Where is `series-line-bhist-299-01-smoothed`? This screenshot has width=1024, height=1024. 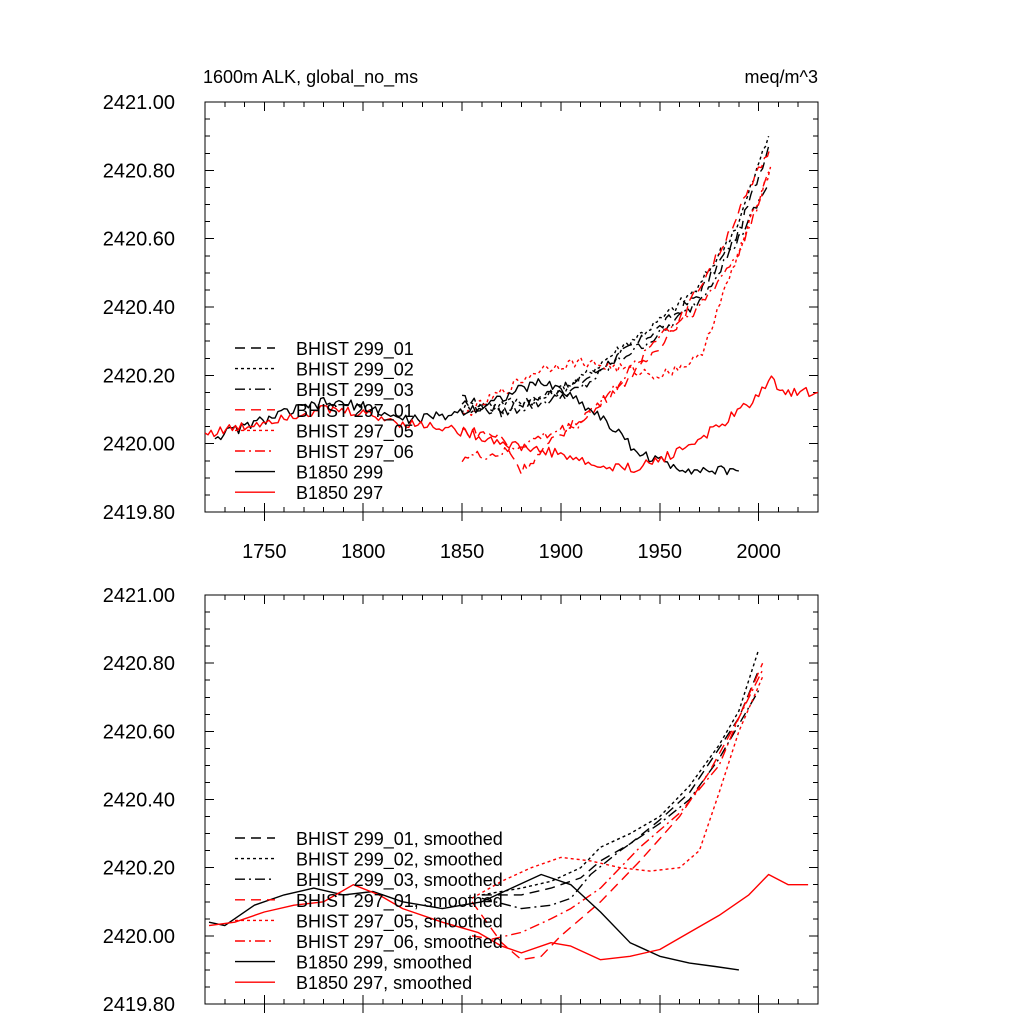 series-line-bhist-299-01-smoothed is located at coordinates (620, 782).